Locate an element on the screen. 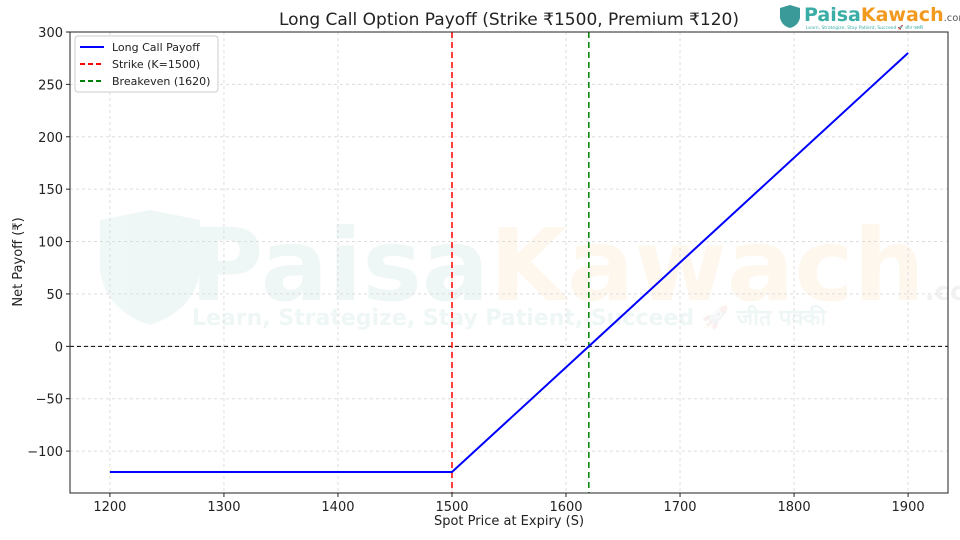  x-tick-label: 1300 is located at coordinates (223, 507).